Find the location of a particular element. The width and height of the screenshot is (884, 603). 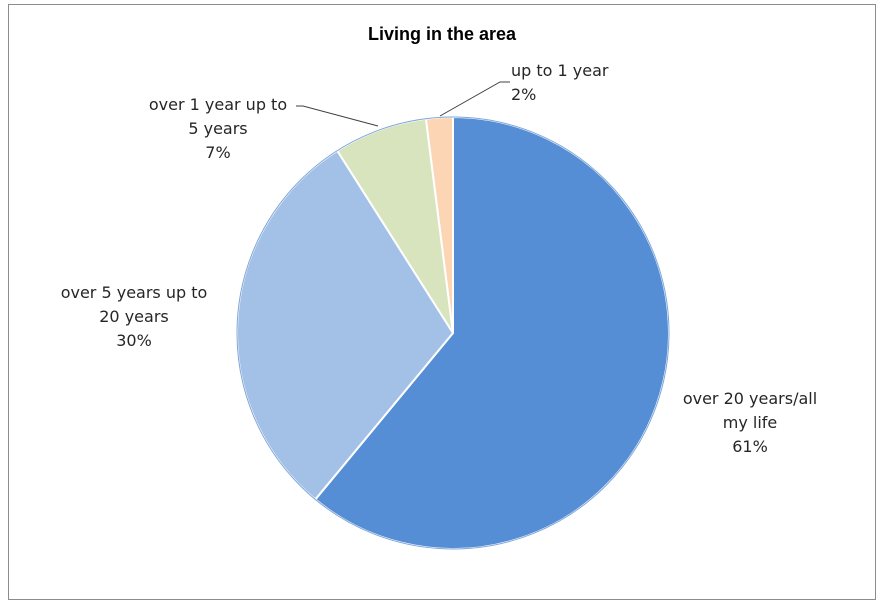

data-label-2: over 5 years up to 20 years 30% is located at coordinates (134, 316).